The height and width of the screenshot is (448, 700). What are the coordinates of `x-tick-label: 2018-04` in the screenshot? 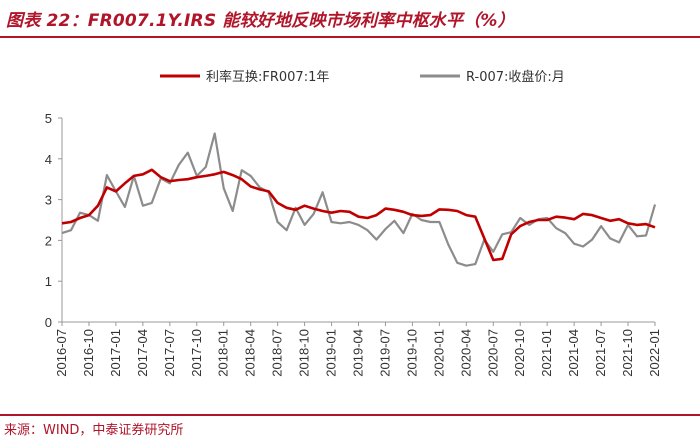 It's located at (250, 353).